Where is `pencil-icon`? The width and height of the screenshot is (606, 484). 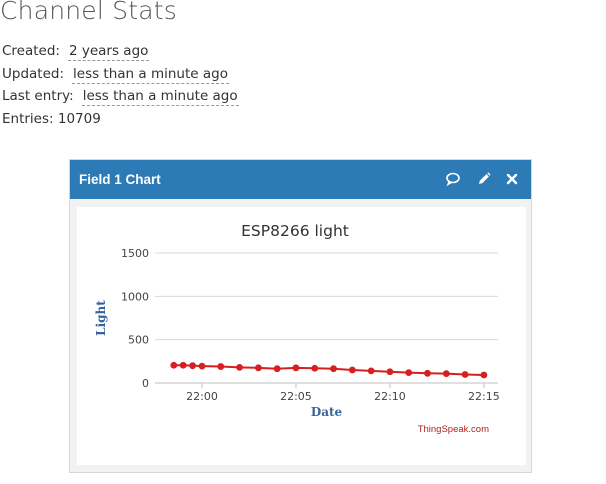 pencil-icon is located at coordinates (484, 179).